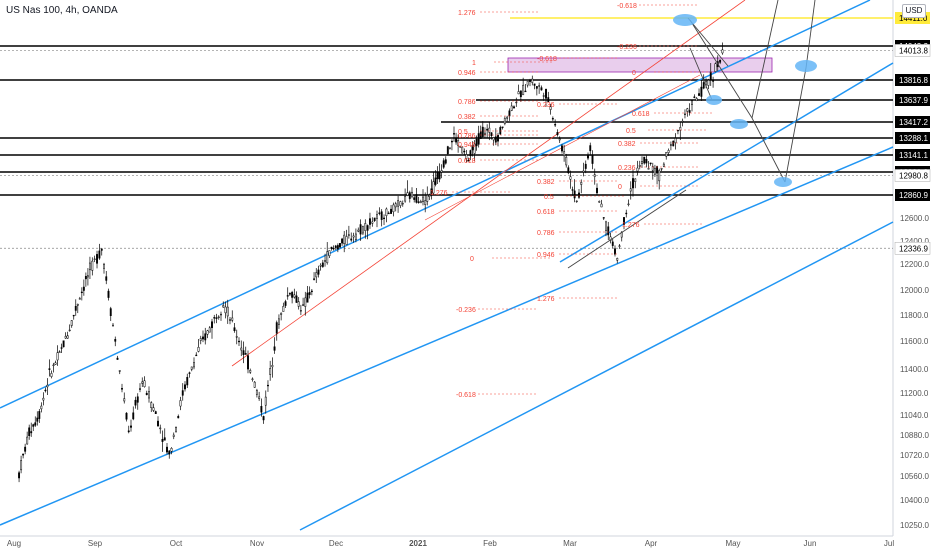 The image size is (932, 550). I want to click on resistance-zone, so click(640, 65).